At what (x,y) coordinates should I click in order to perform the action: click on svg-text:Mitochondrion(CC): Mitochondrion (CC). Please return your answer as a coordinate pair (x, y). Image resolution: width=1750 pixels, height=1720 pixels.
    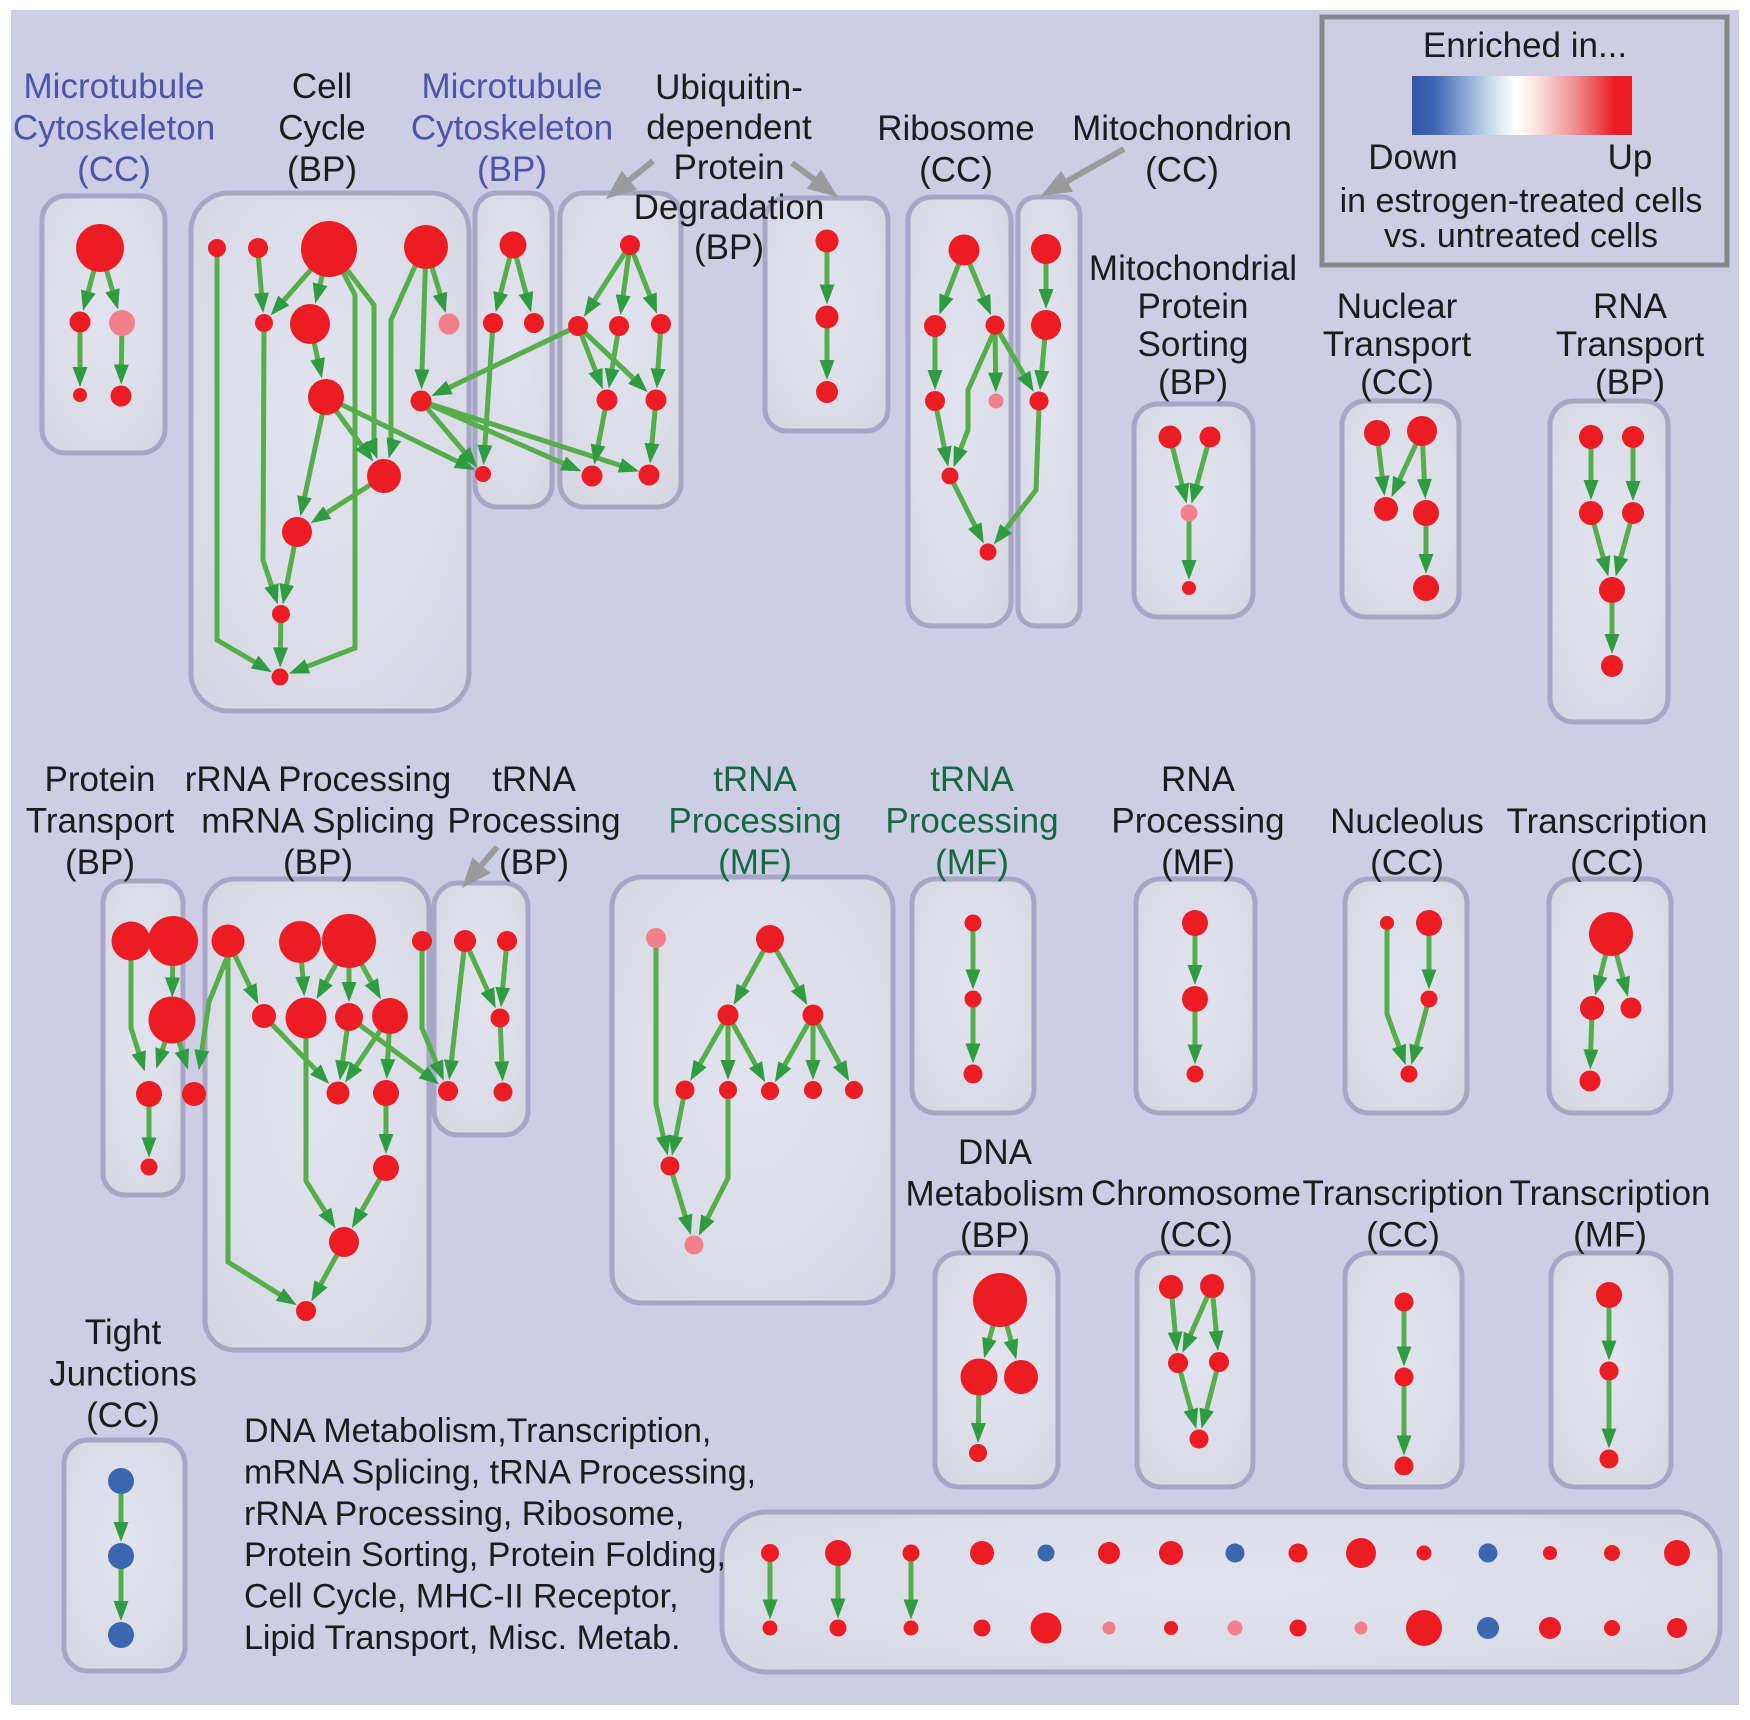
    Looking at the image, I should click on (1182, 149).